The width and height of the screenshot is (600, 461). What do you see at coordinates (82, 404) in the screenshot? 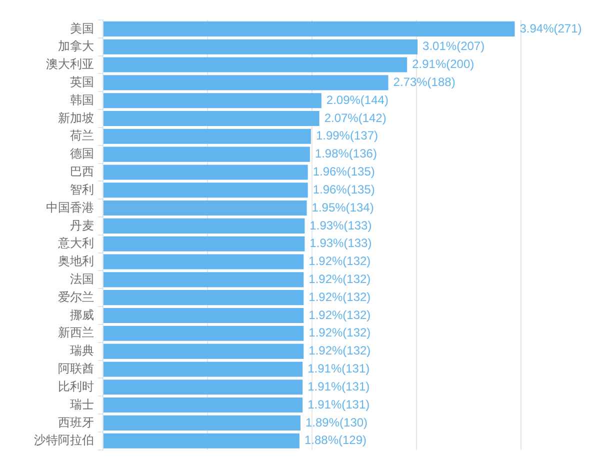
I see `y-tick-label: 瑞士` at bounding box center [82, 404].